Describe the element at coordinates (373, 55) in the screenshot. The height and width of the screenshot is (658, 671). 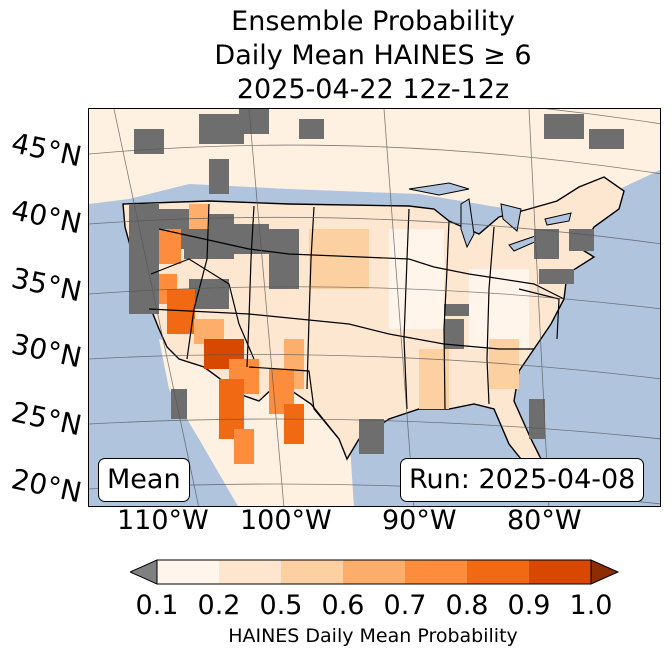
I see `title-line-2: Daily Mean HAINES ≥ 6` at that location.